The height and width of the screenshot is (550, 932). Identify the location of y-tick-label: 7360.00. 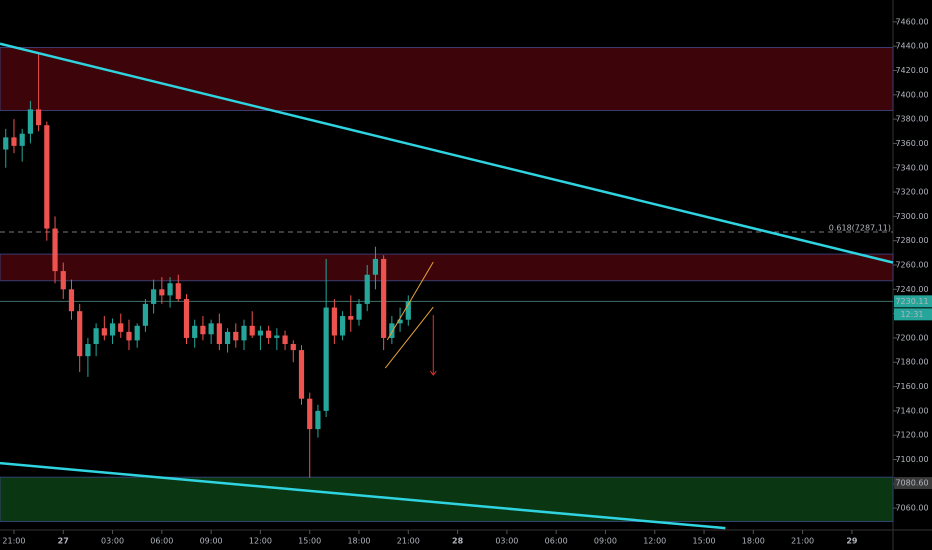
(911, 143).